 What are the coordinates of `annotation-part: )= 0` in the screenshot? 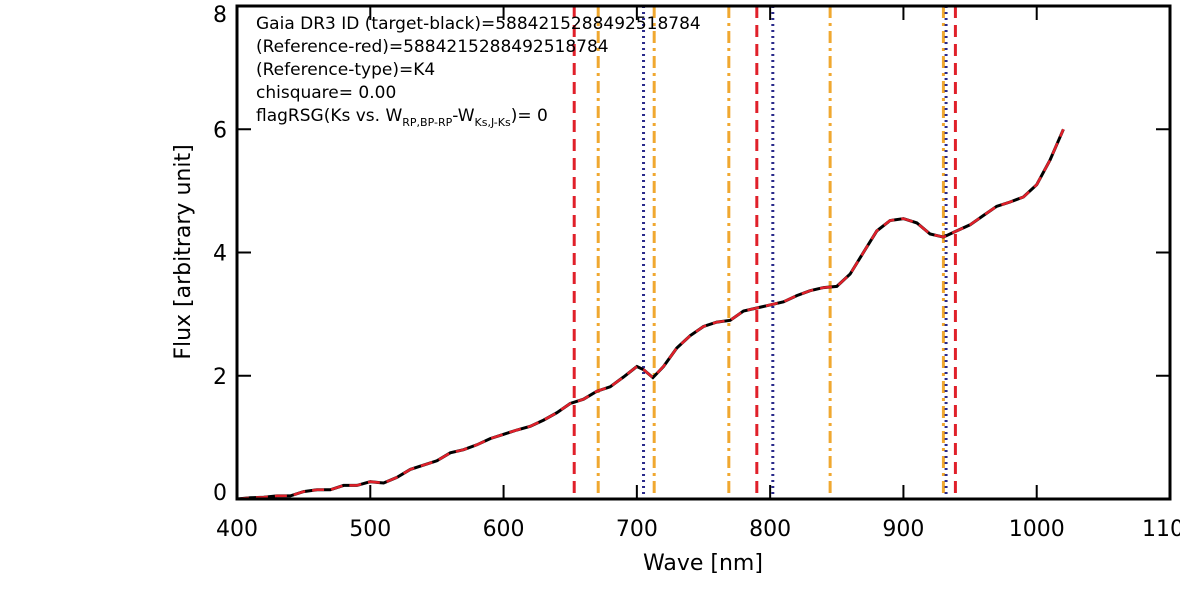 It's located at (529, 116).